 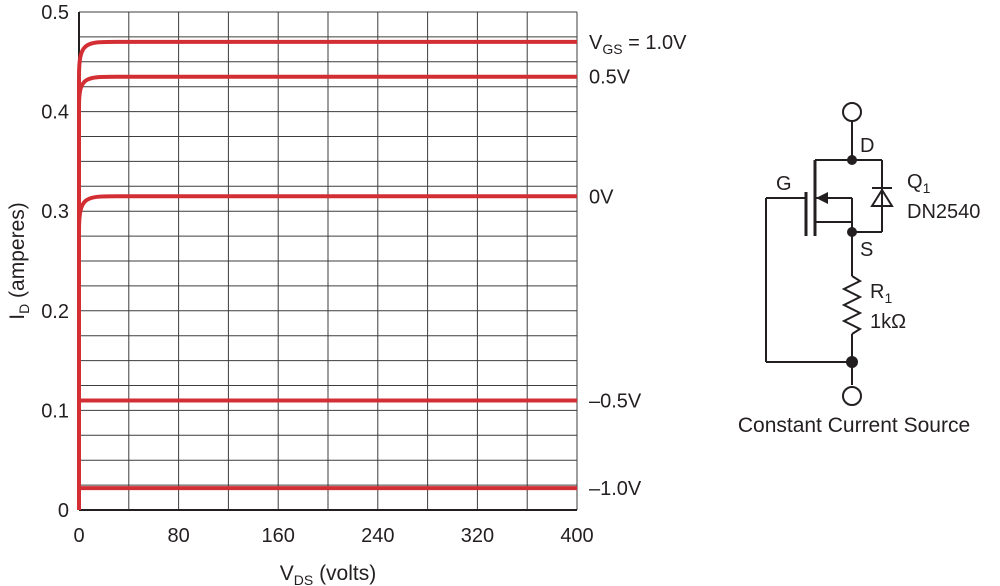 I want to click on mosfet-arrow-icon, so click(x=822, y=198).